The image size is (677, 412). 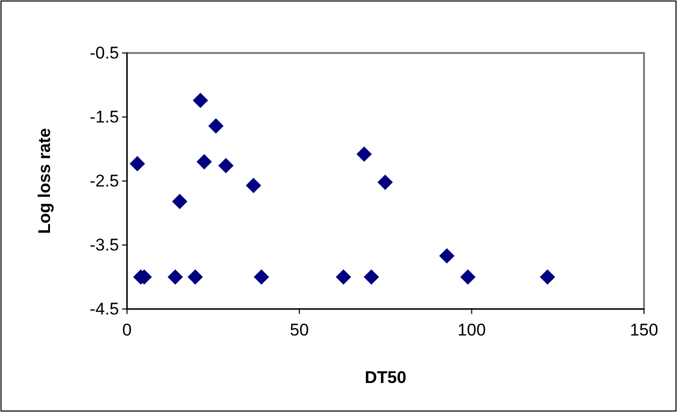 I want to click on y-tick-label: -0.5, so click(x=104, y=52).